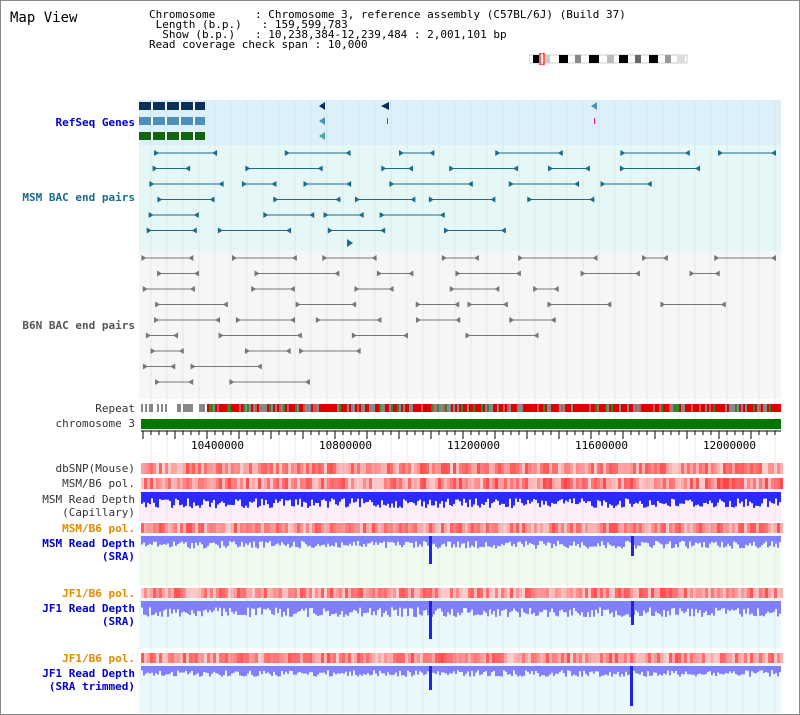 The image size is (800, 715). Describe the element at coordinates (95, 122) in the screenshot. I see `refseq-genes-label: RefSeq Genes` at that location.